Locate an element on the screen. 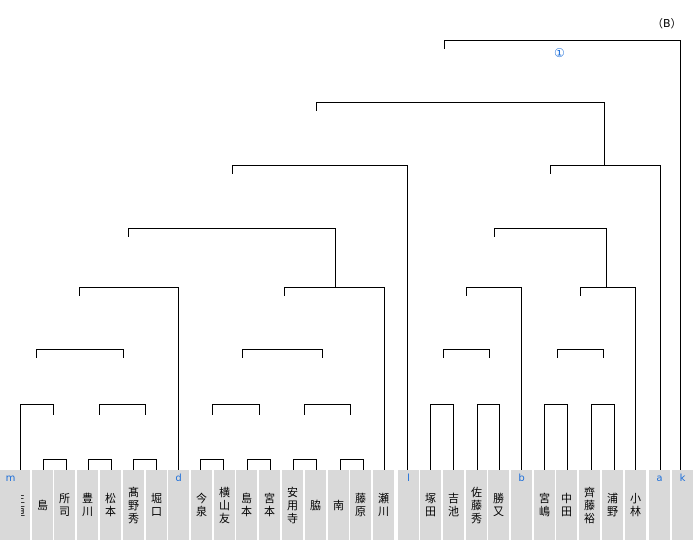 This screenshot has width=700, height=540. final-marker: ① is located at coordinates (559, 53).